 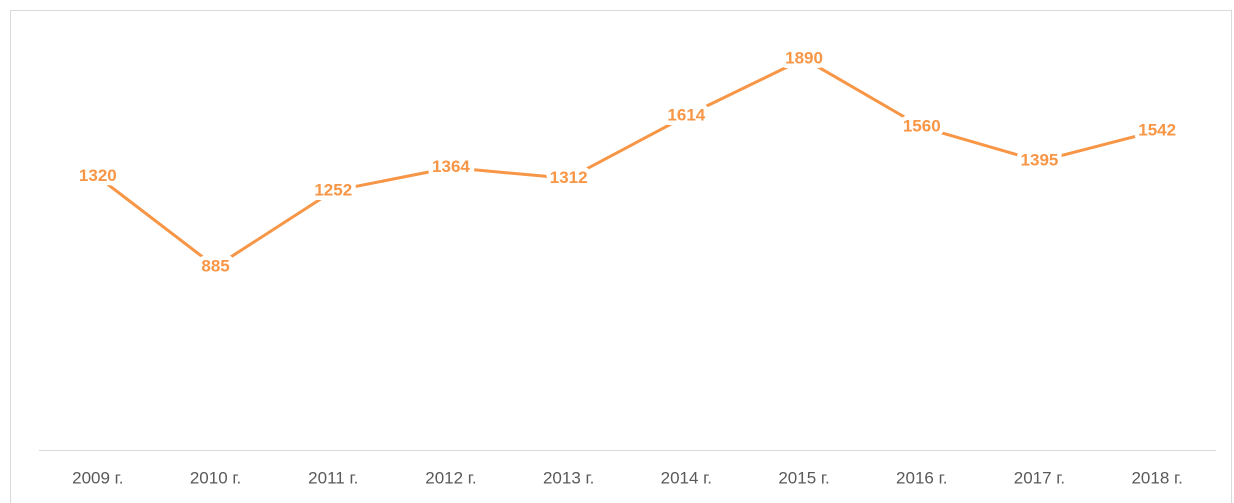 I want to click on data-label: 1395, so click(x=1040, y=160).